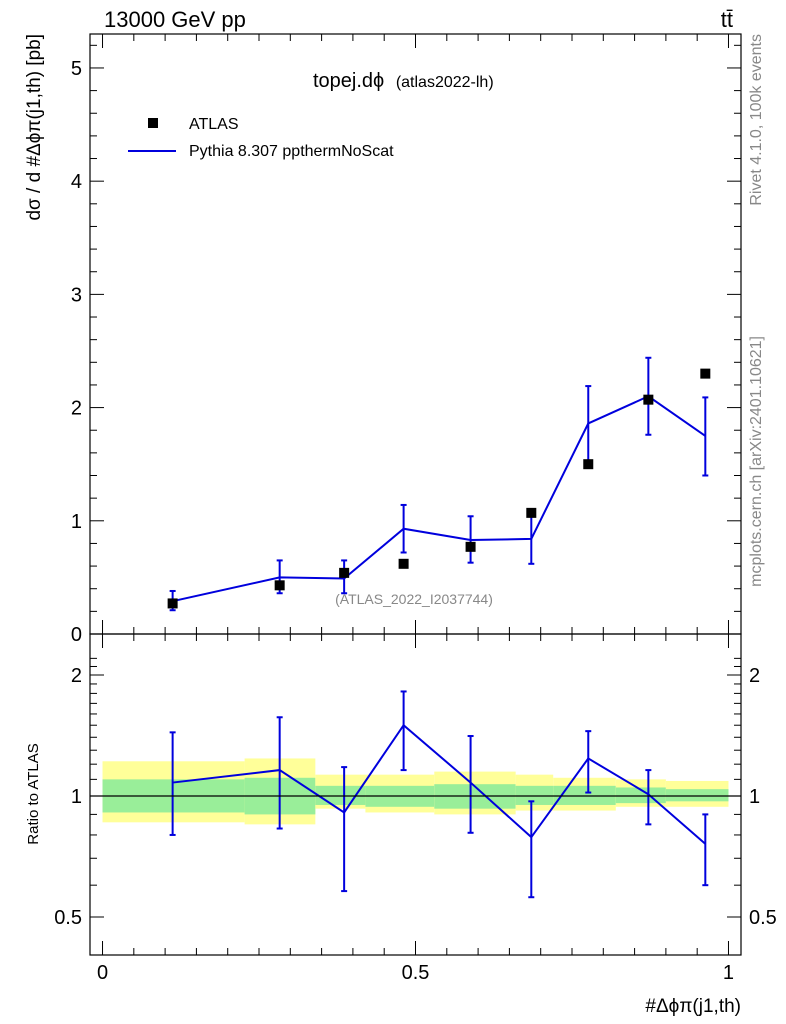 The width and height of the screenshot is (786, 1024). I want to click on y-tick-label: 2, so click(76, 409).